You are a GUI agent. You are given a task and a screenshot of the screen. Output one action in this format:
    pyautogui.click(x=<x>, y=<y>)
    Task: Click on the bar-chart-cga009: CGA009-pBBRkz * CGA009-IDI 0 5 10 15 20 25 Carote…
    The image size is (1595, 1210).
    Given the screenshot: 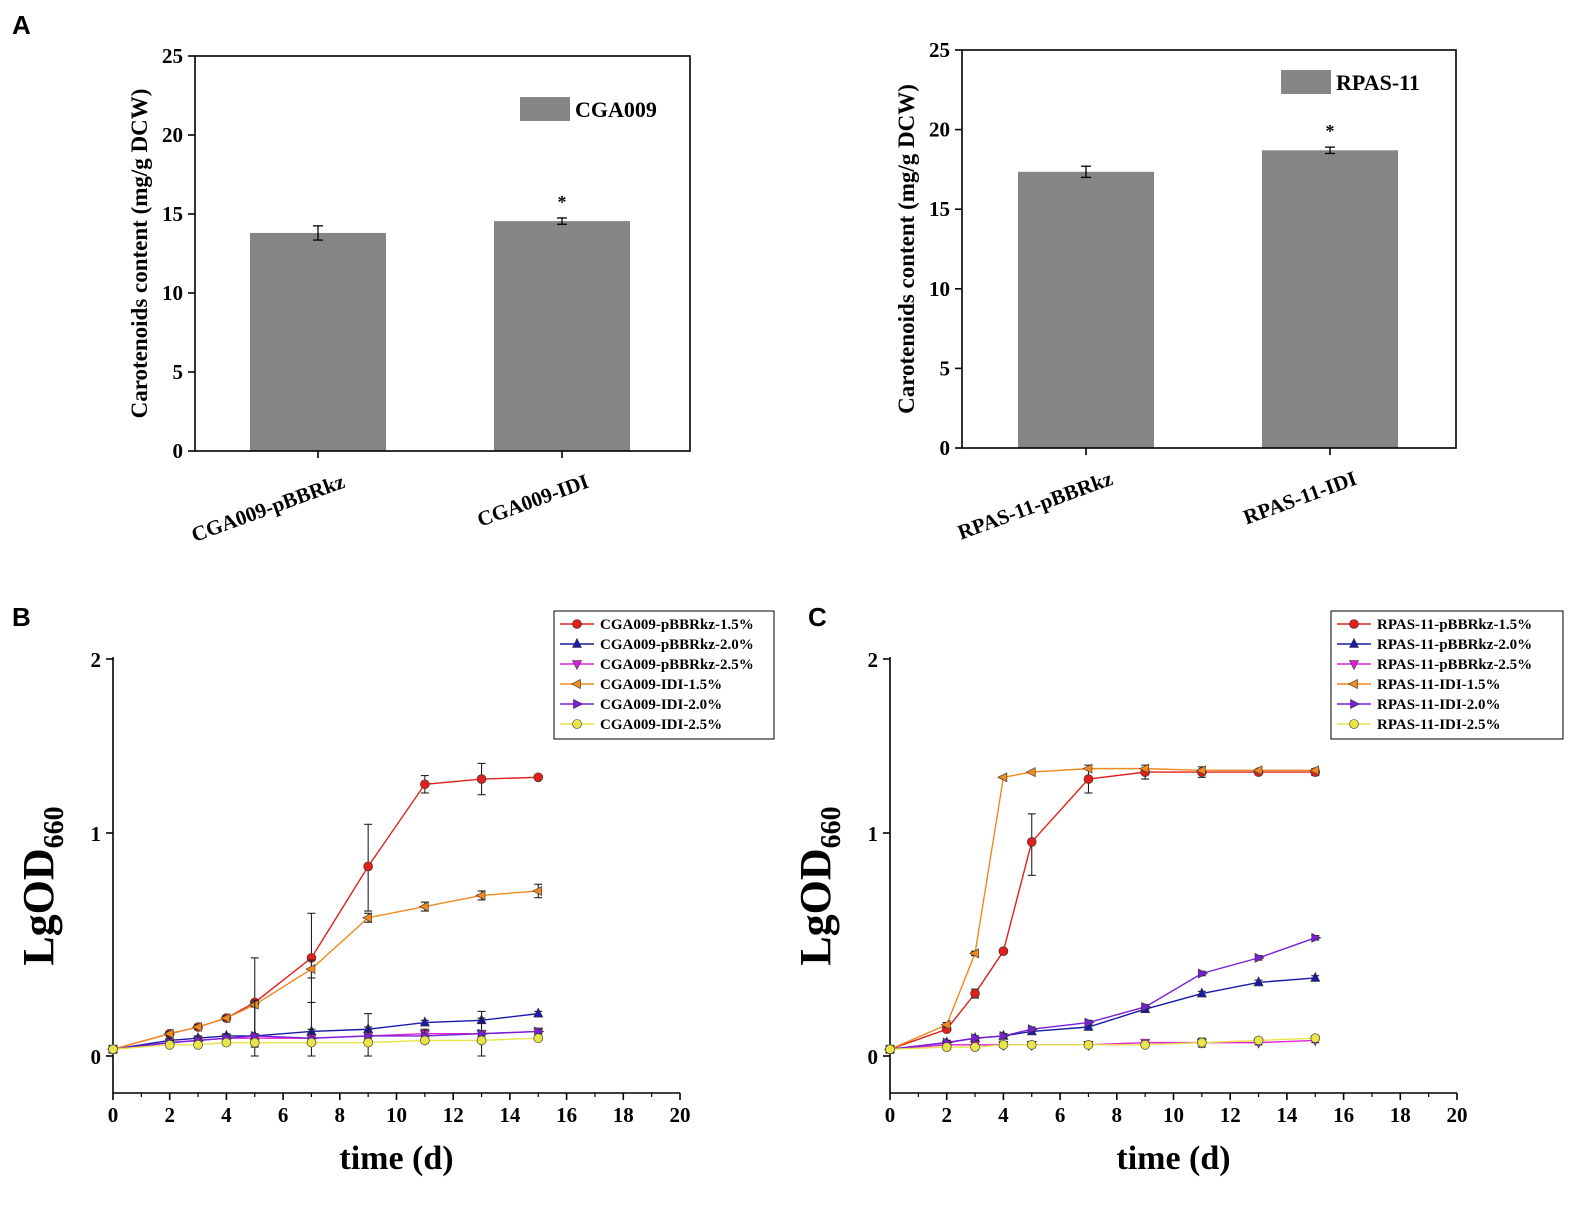 What is the action you would take?
    pyautogui.click(x=409, y=295)
    